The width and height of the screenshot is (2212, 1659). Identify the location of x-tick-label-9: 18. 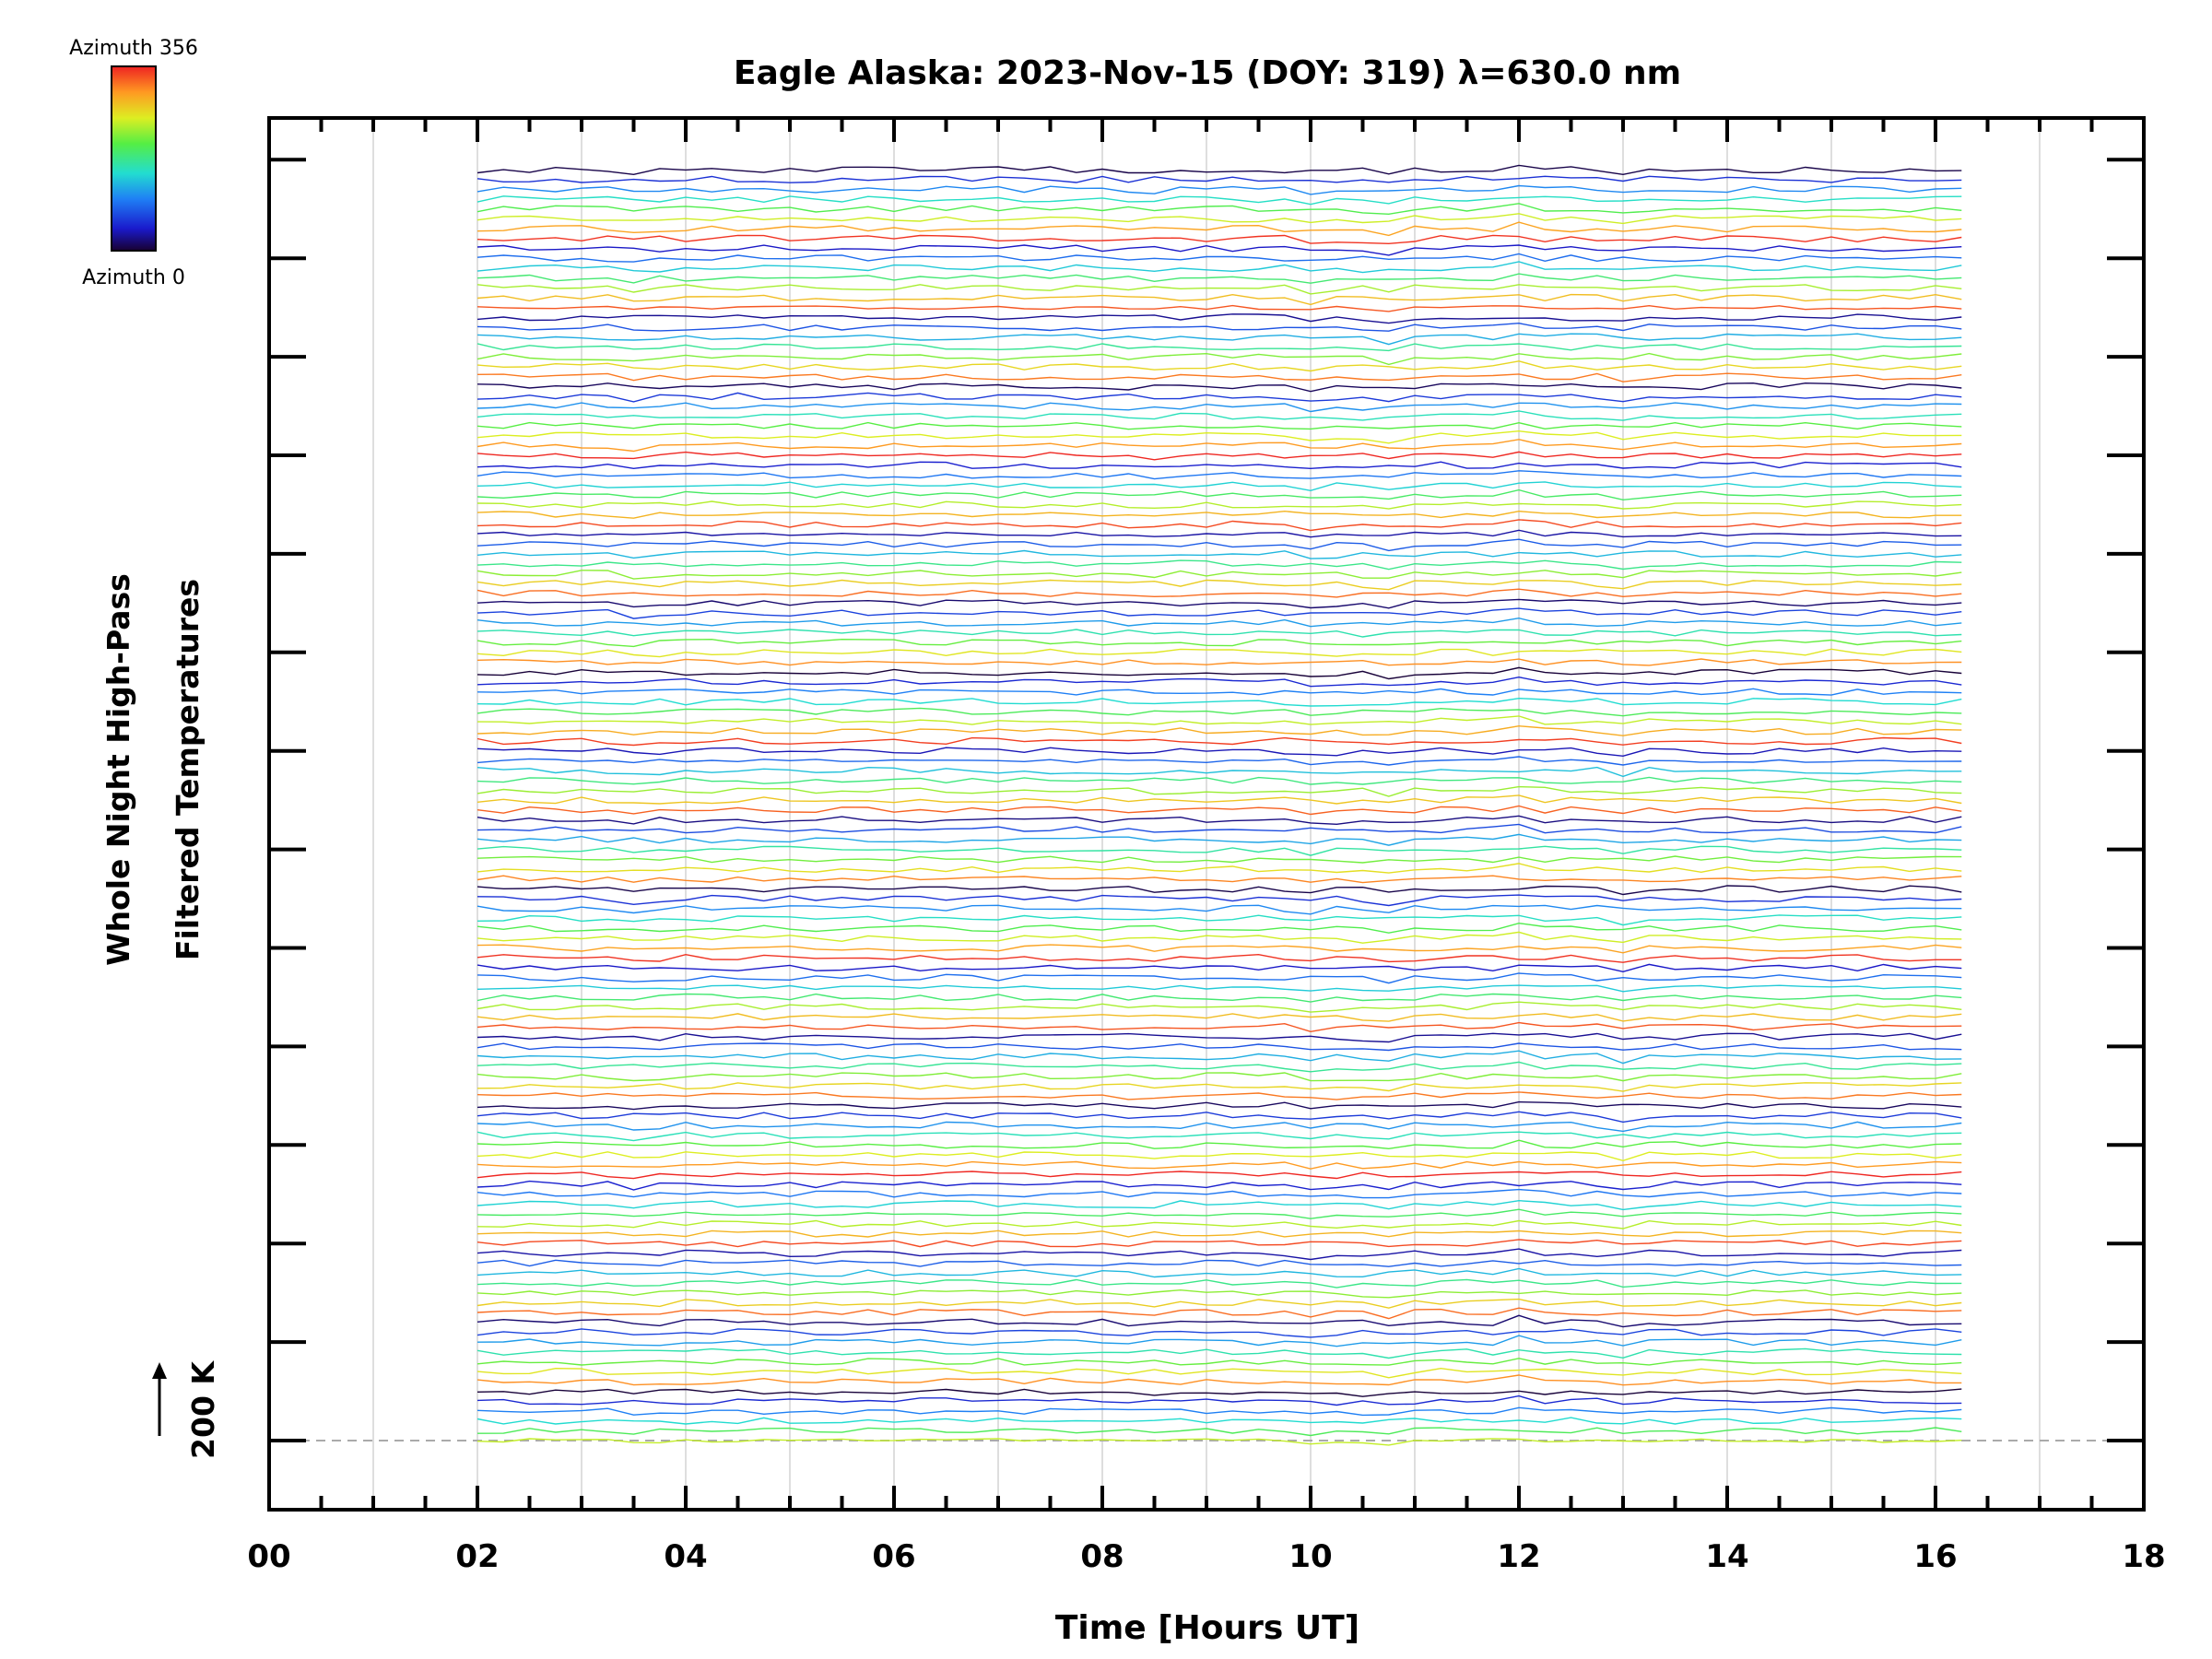
(2143, 1556).